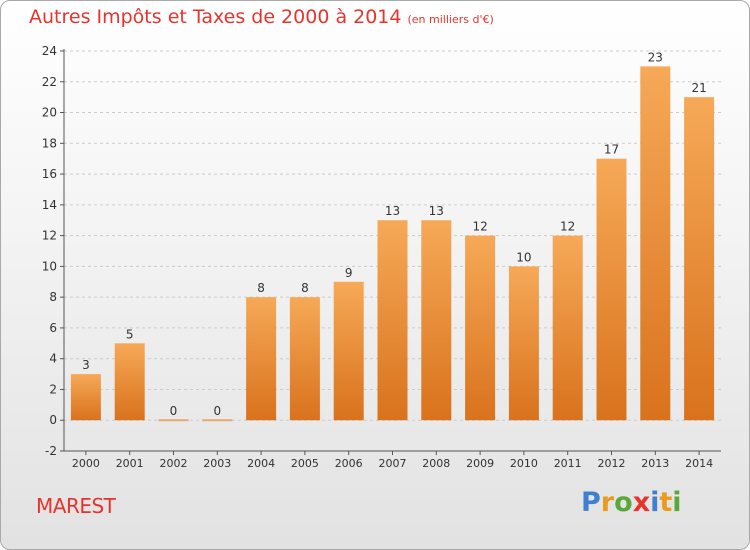 The height and width of the screenshot is (550, 750). I want to click on title-text: Autres Impôts et Taxes de 2000 à 2014, so click(215, 17).